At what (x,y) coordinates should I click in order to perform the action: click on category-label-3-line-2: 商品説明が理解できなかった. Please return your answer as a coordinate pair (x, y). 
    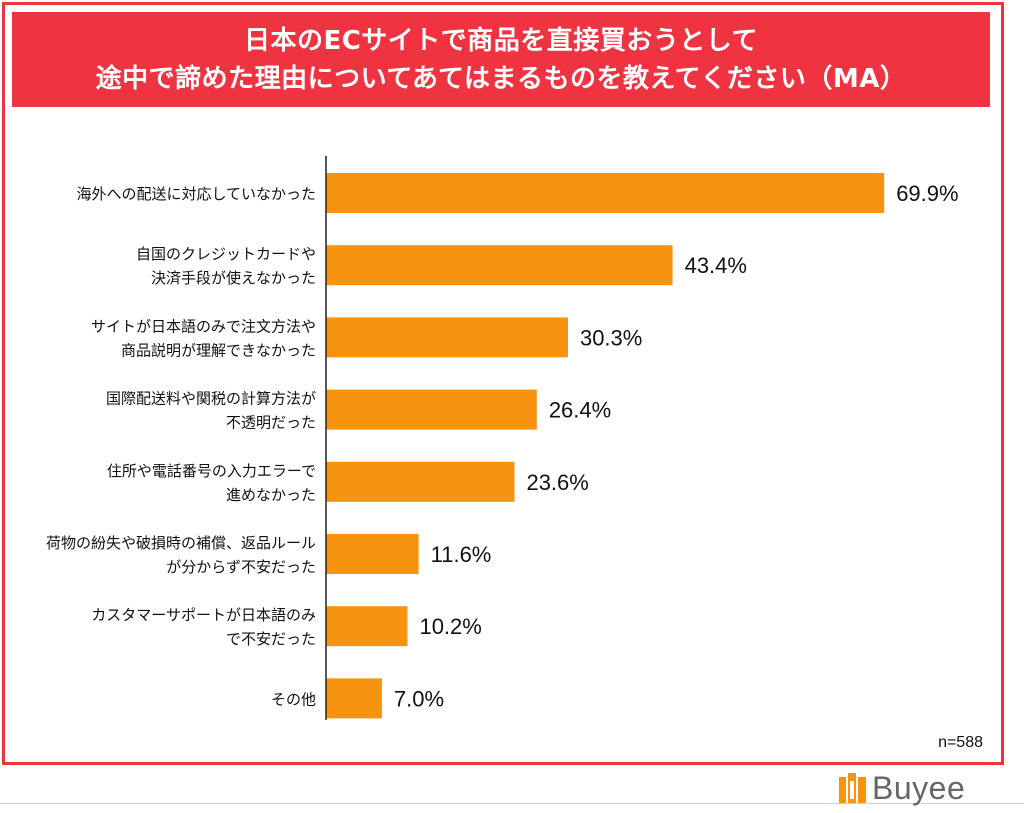
    Looking at the image, I should click on (218, 350).